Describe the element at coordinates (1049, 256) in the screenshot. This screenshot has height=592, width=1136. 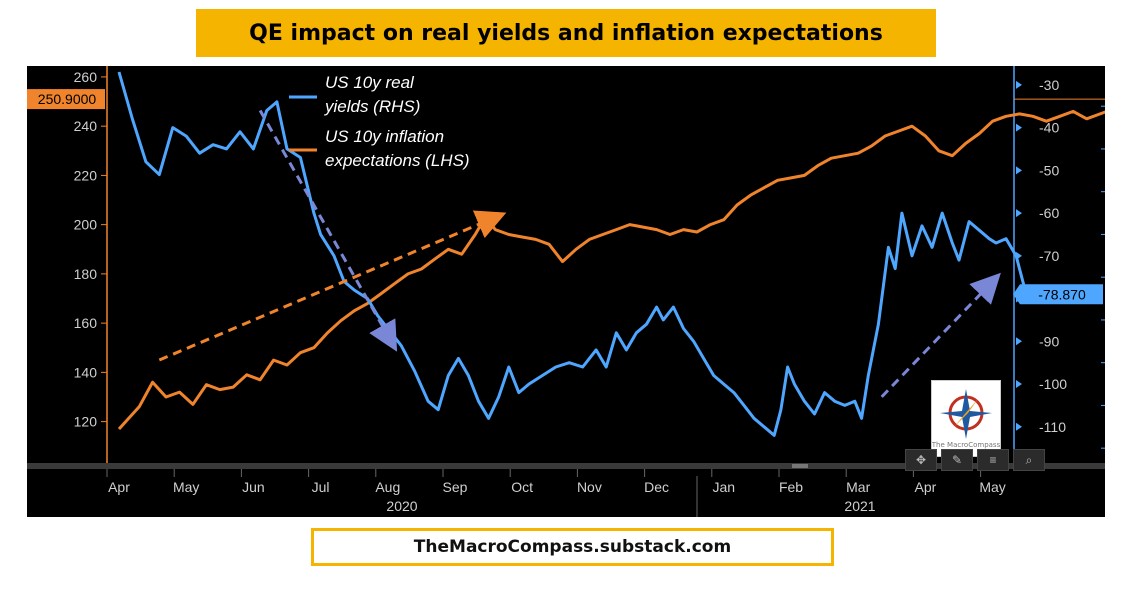
I see `right-axis-tick-label: -70` at that location.